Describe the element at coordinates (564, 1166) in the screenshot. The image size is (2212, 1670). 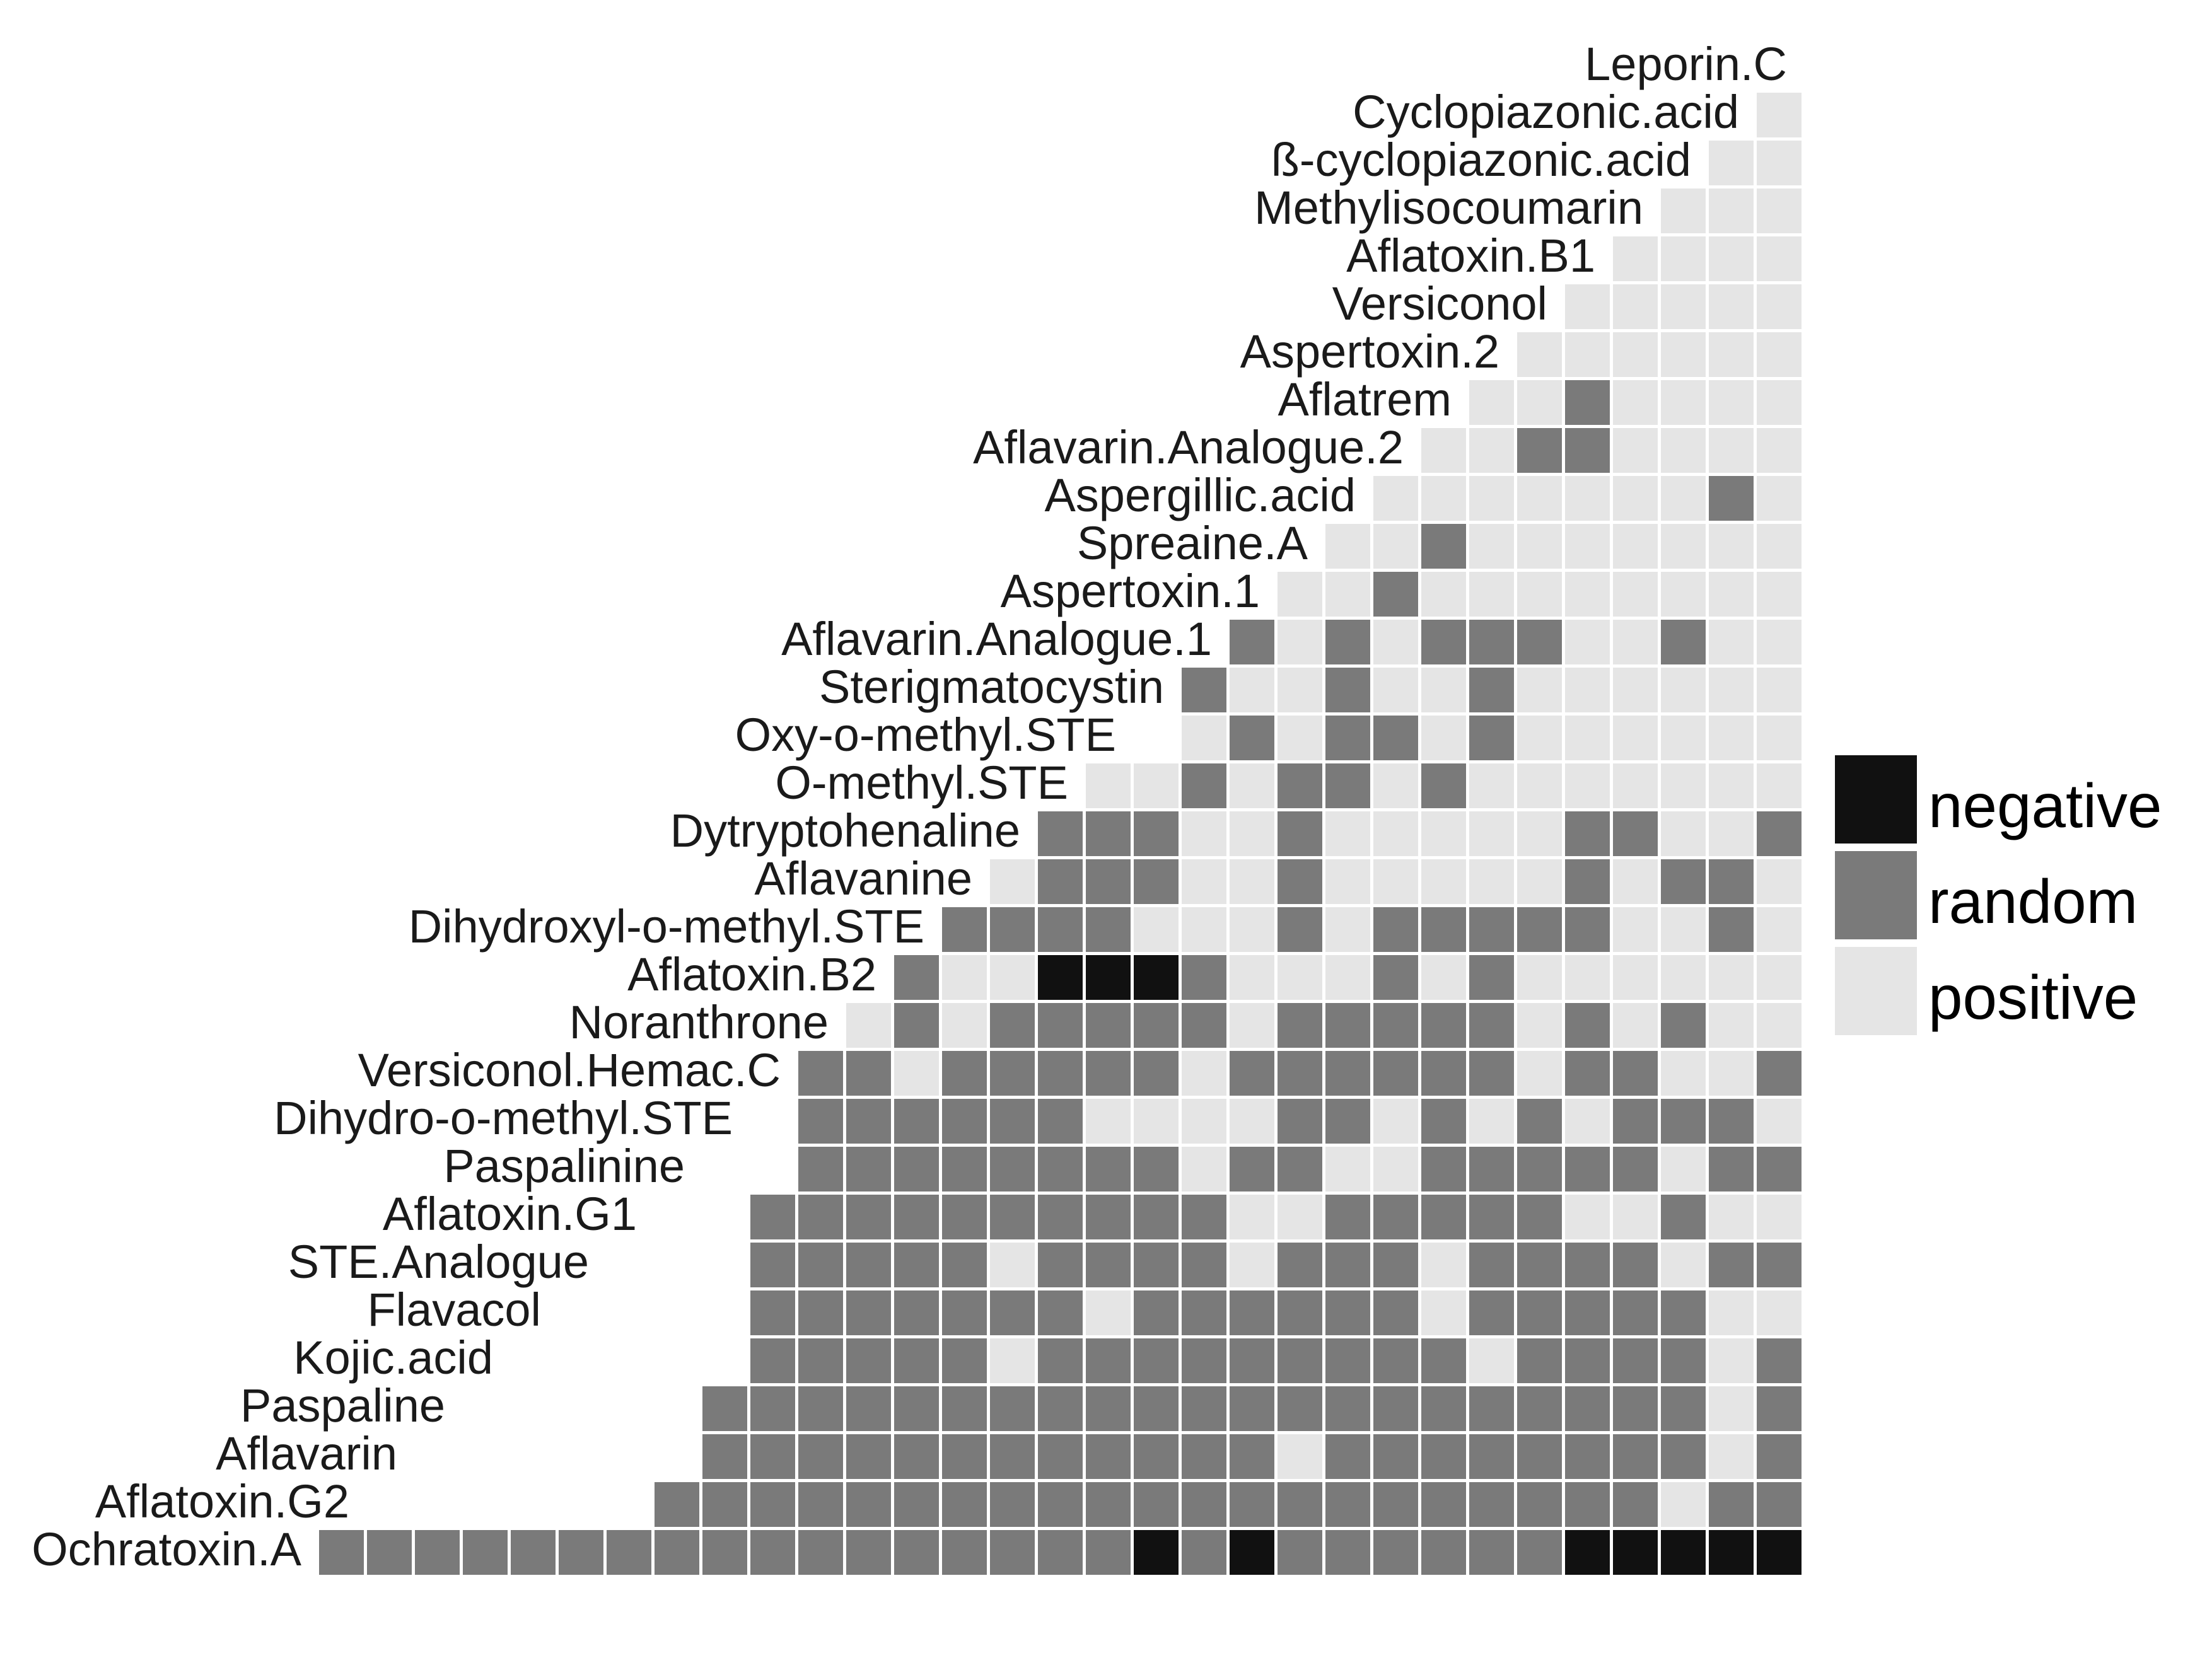
I see `row-label: Paspalinine` at that location.